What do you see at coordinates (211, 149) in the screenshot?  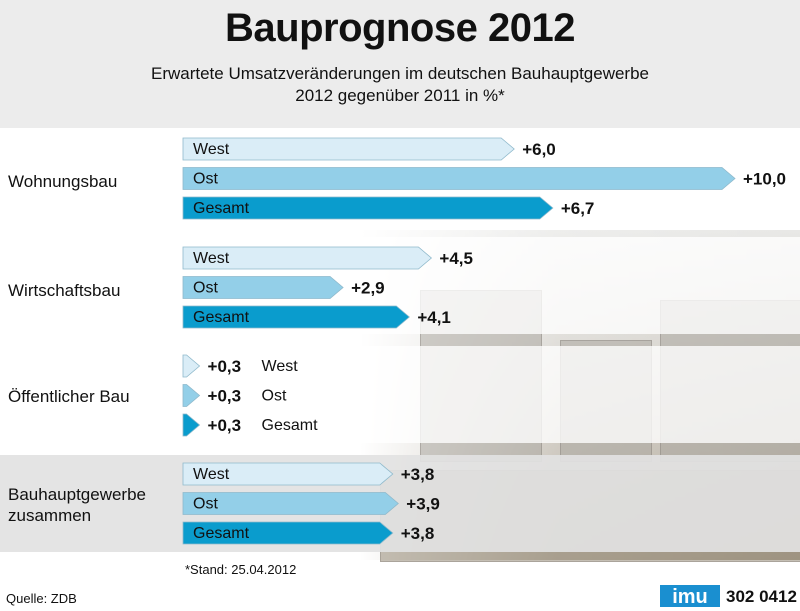 I see `series-label-west-0: West` at bounding box center [211, 149].